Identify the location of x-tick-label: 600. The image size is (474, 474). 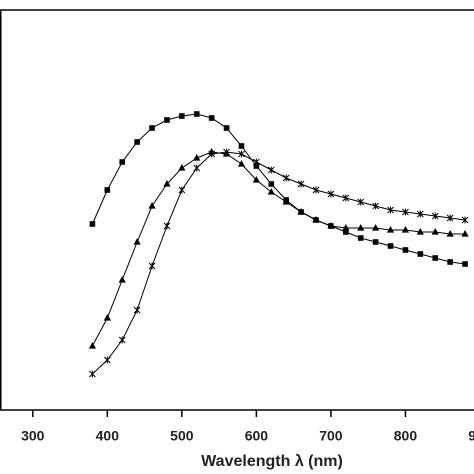
(257, 436).